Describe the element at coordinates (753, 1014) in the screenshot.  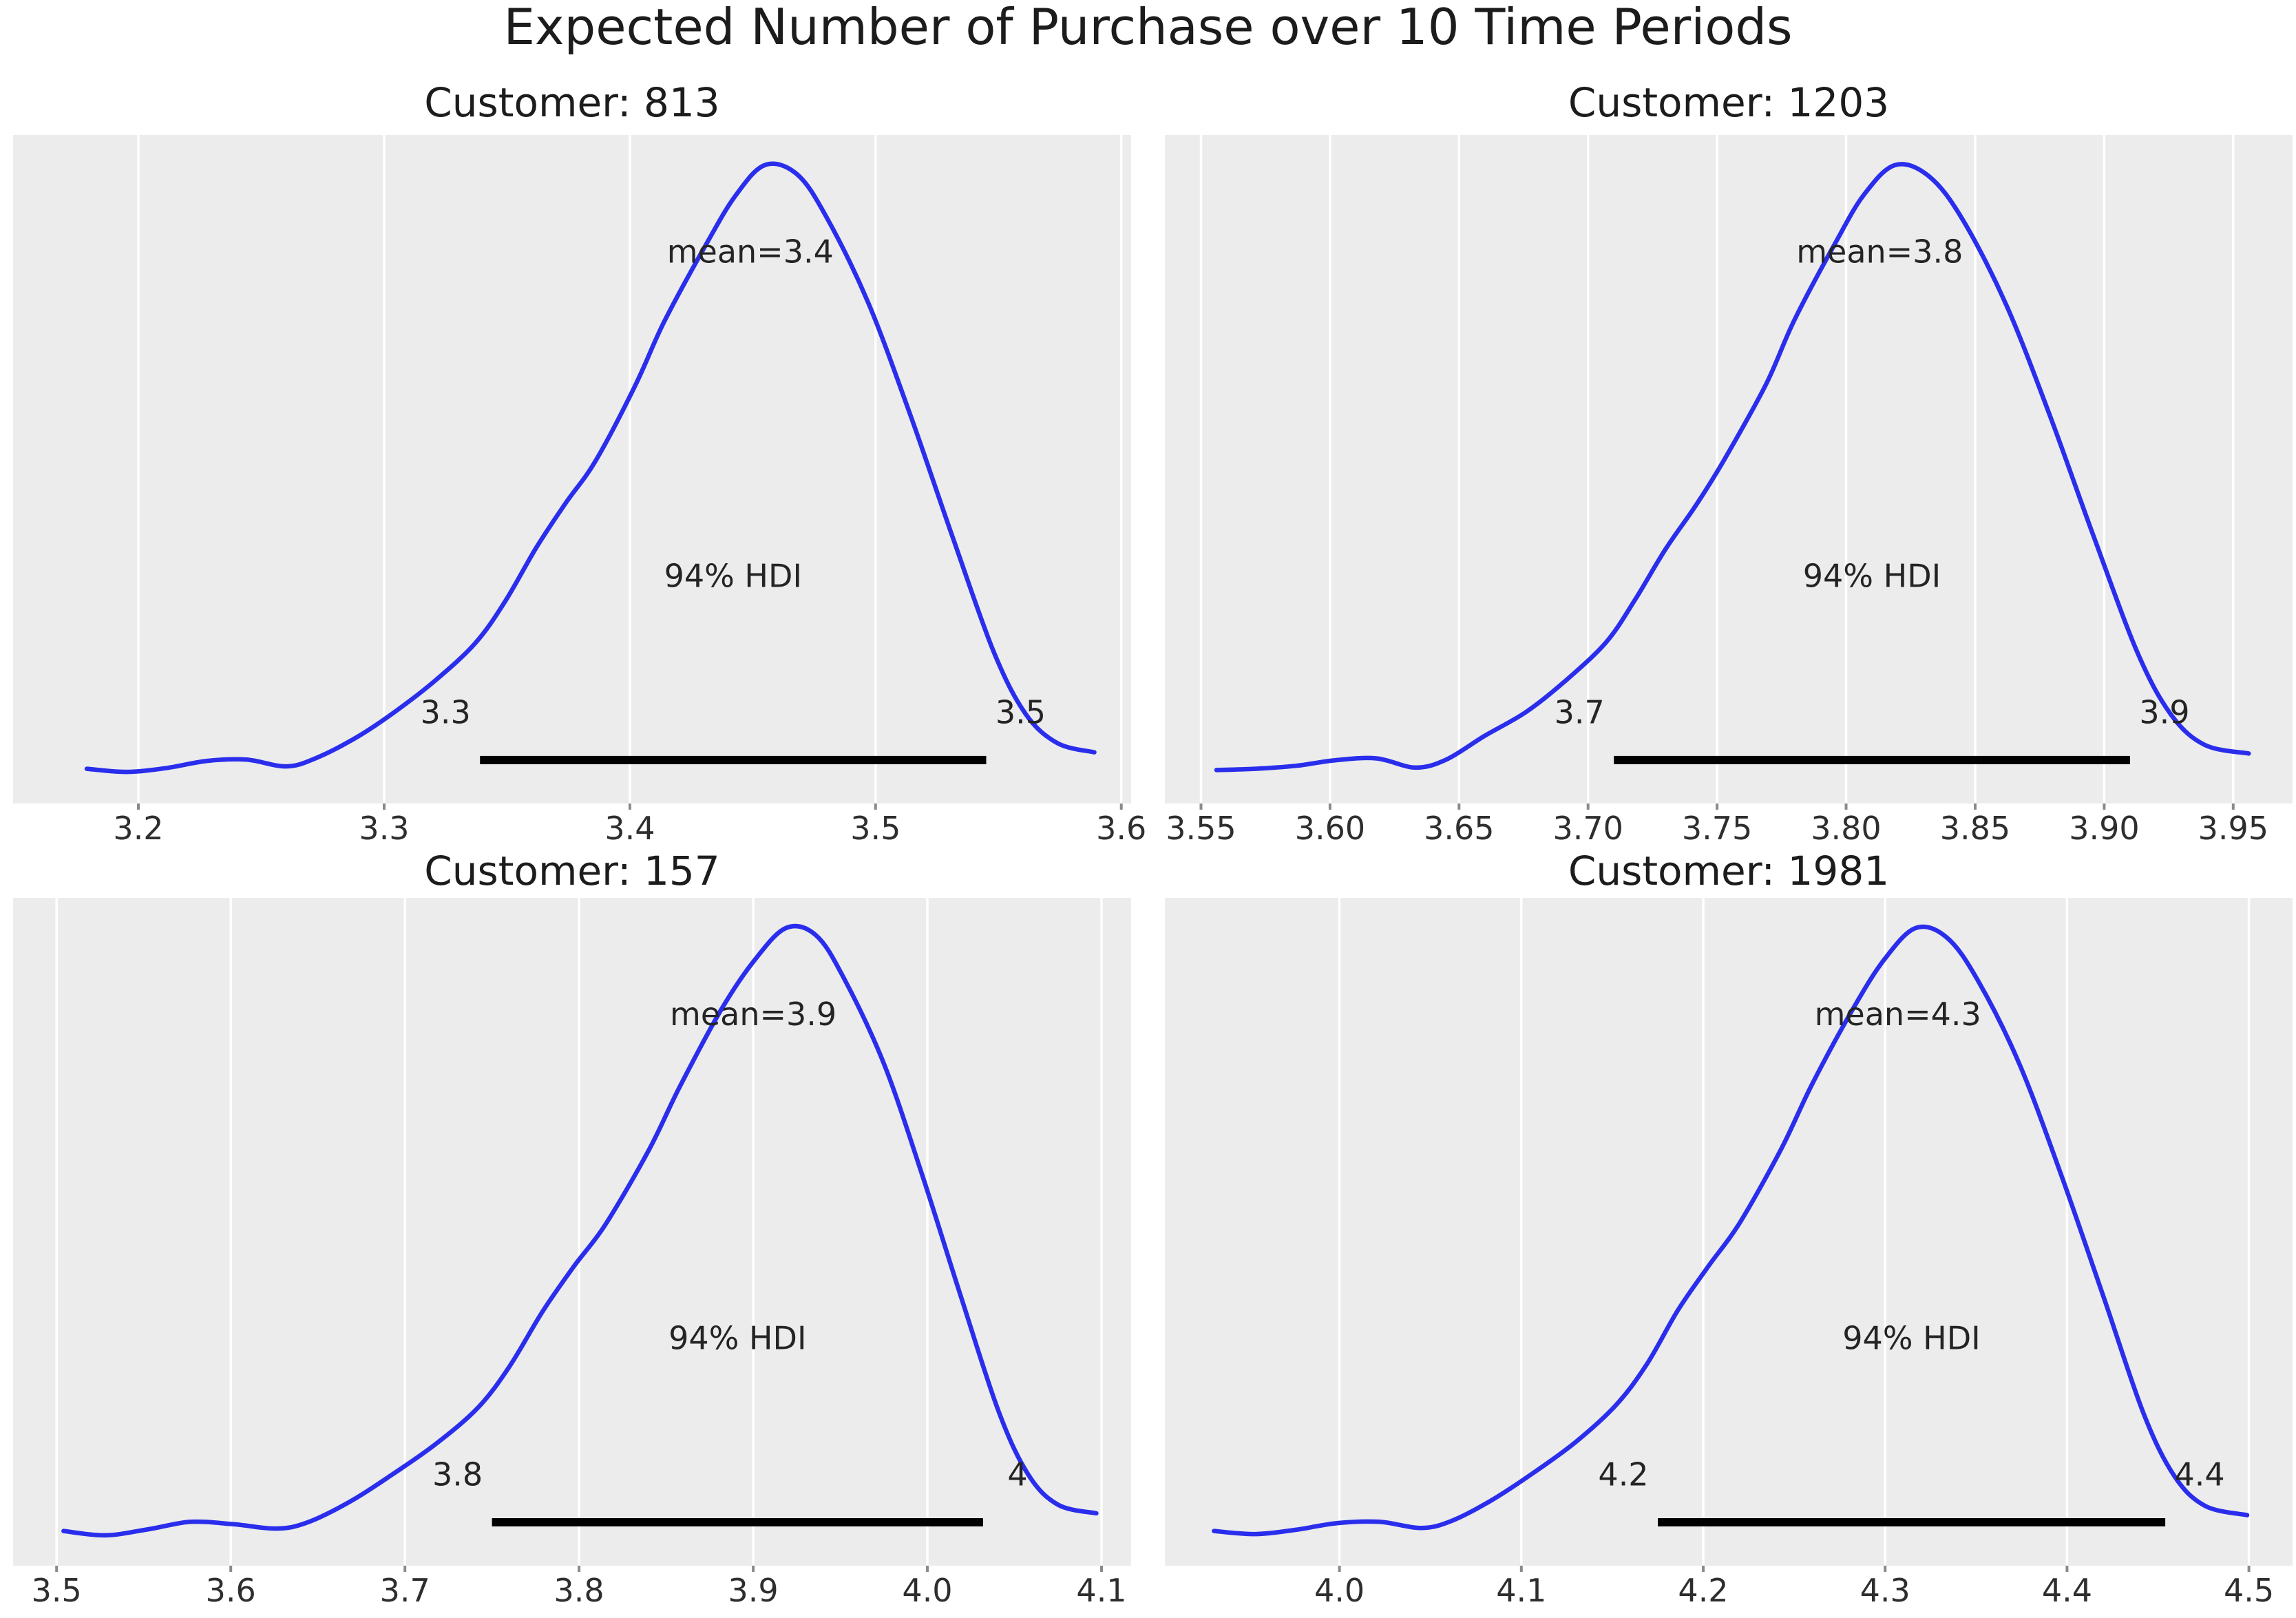
I see `mean-annotation: mean=3.9` at that location.